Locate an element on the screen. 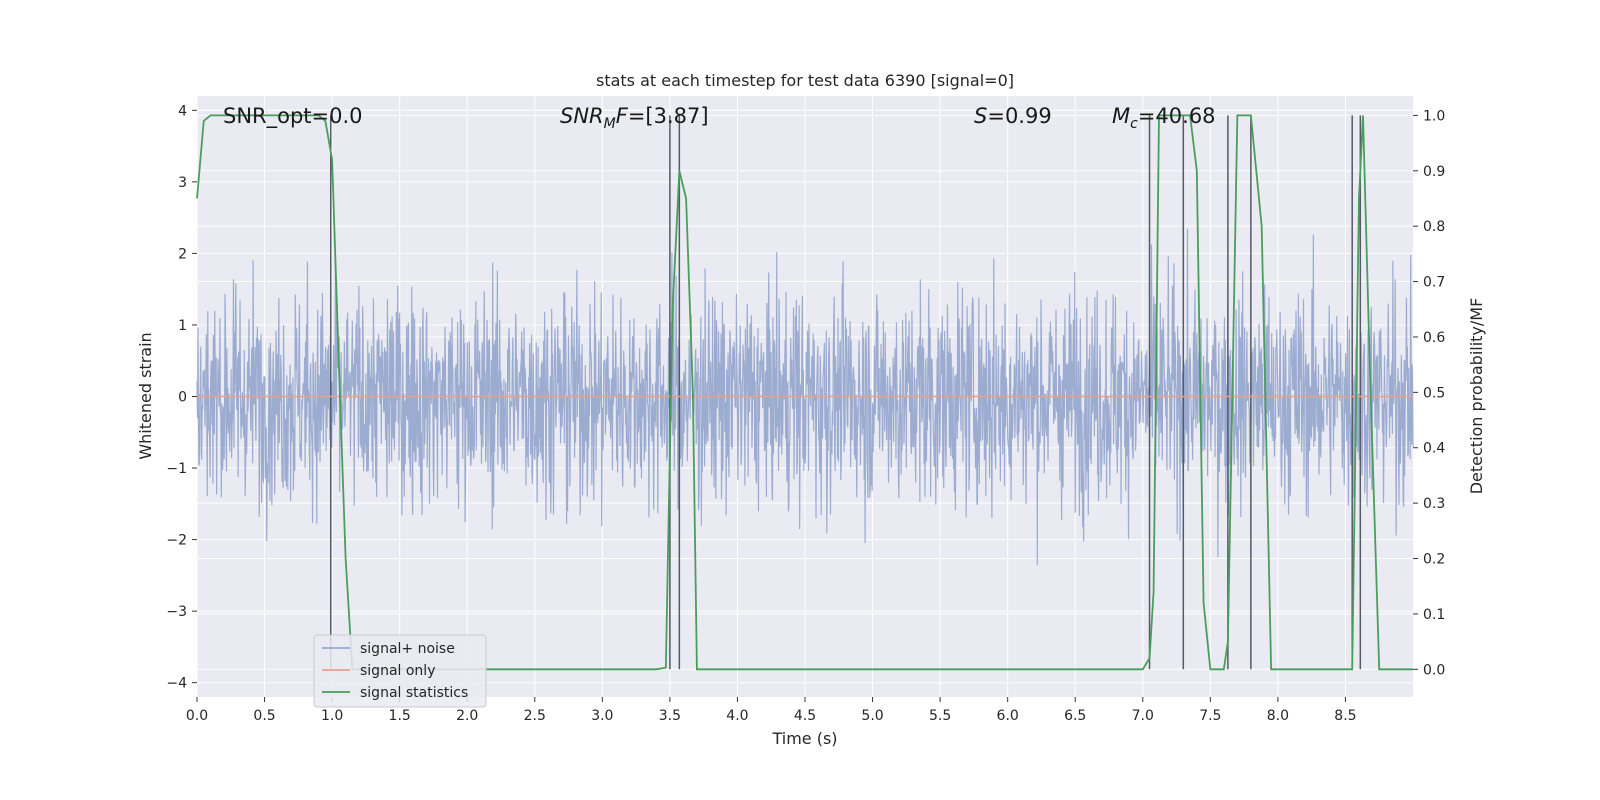  x-tick-label: 4.0 is located at coordinates (737, 716).